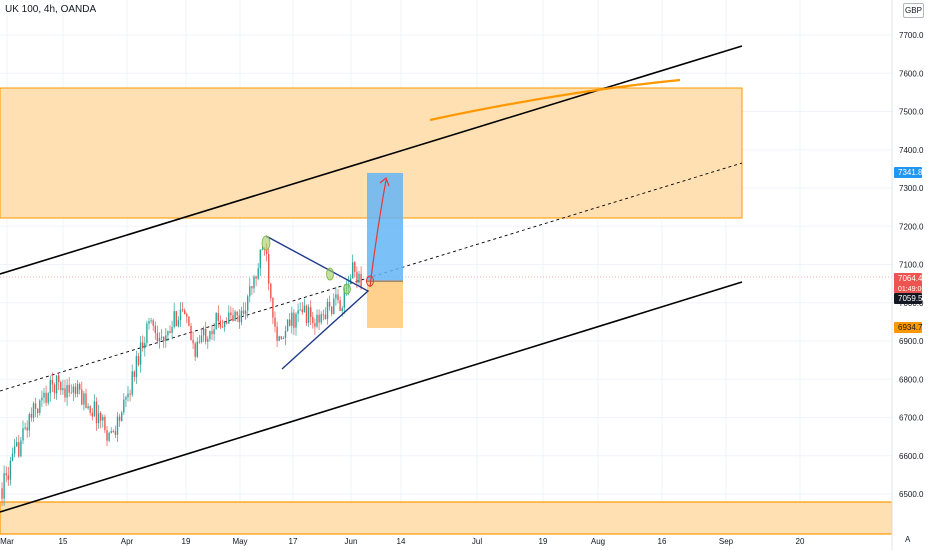  What do you see at coordinates (51, 9) in the screenshot?
I see `symbol-title: UK 100, 4h, OANDA` at bounding box center [51, 9].